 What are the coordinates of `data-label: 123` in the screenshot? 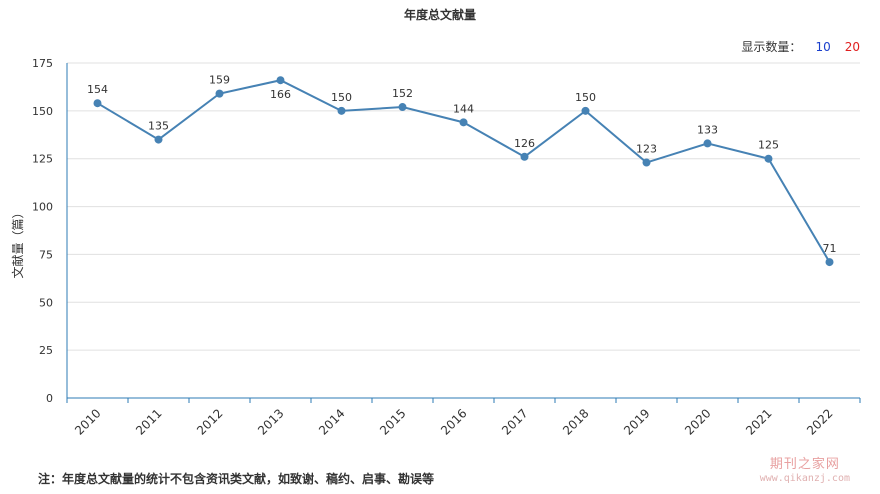 It's located at (646, 149).